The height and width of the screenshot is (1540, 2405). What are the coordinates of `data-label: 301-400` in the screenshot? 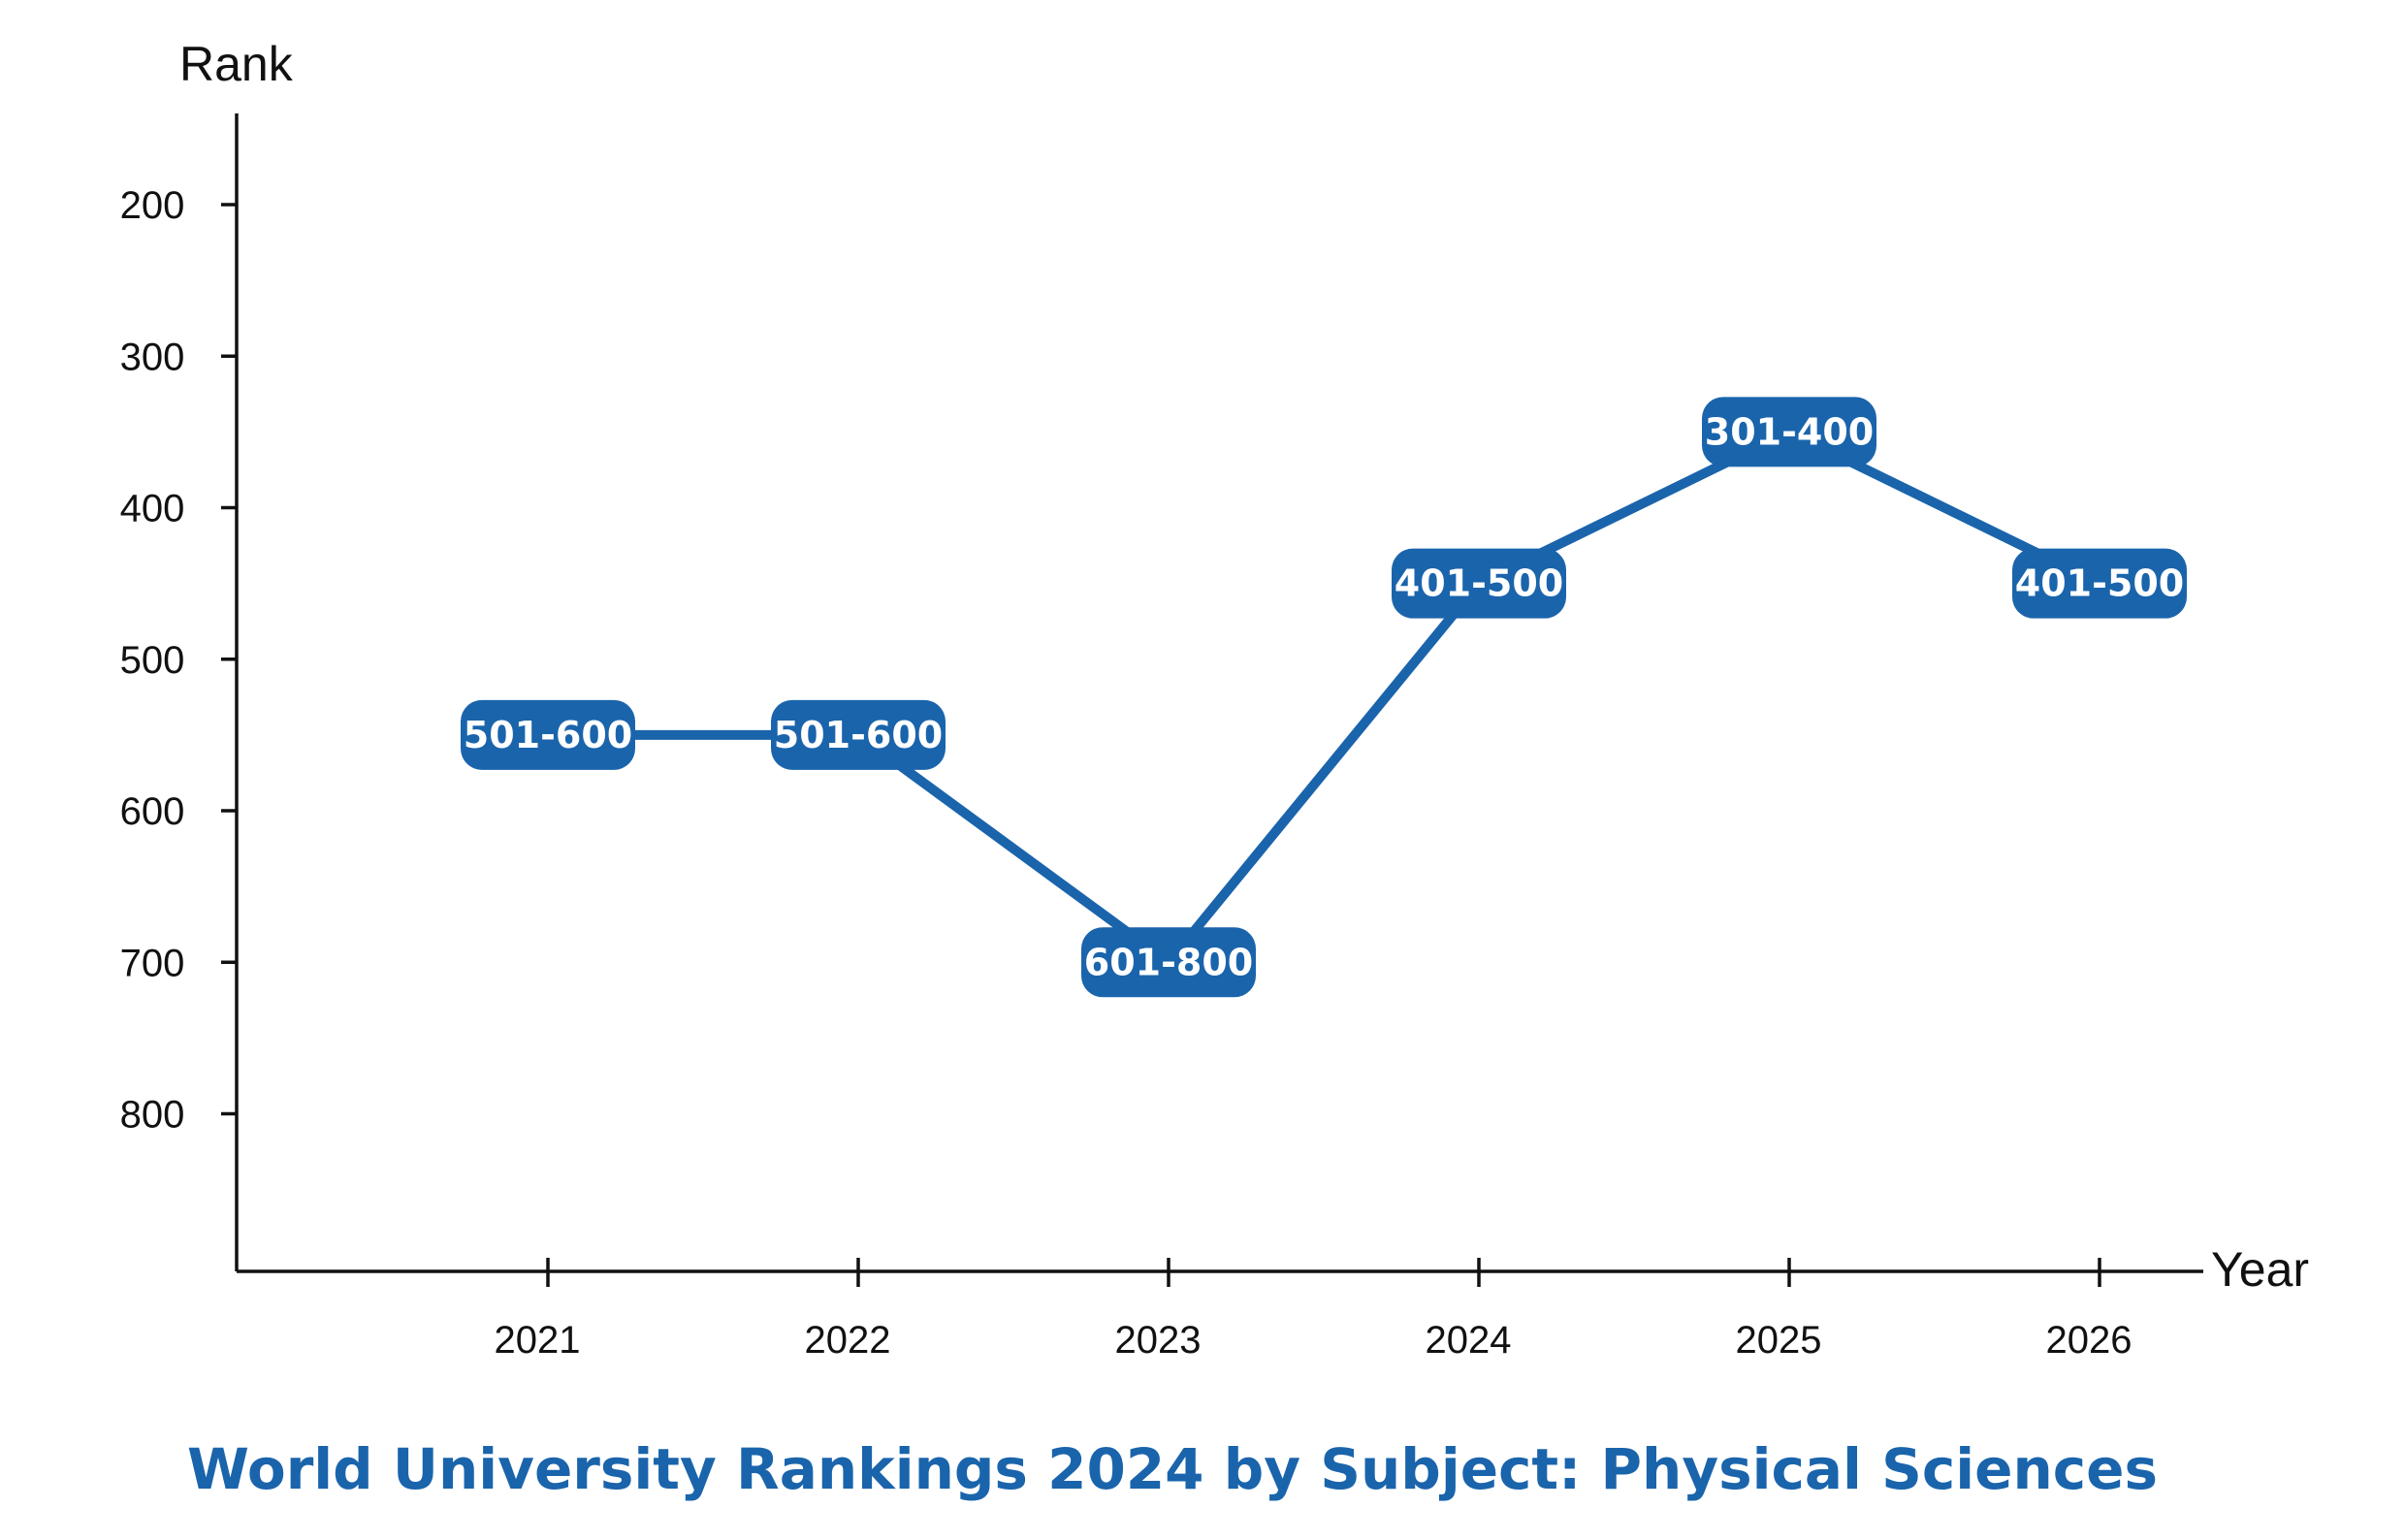 It's located at (1789, 432).